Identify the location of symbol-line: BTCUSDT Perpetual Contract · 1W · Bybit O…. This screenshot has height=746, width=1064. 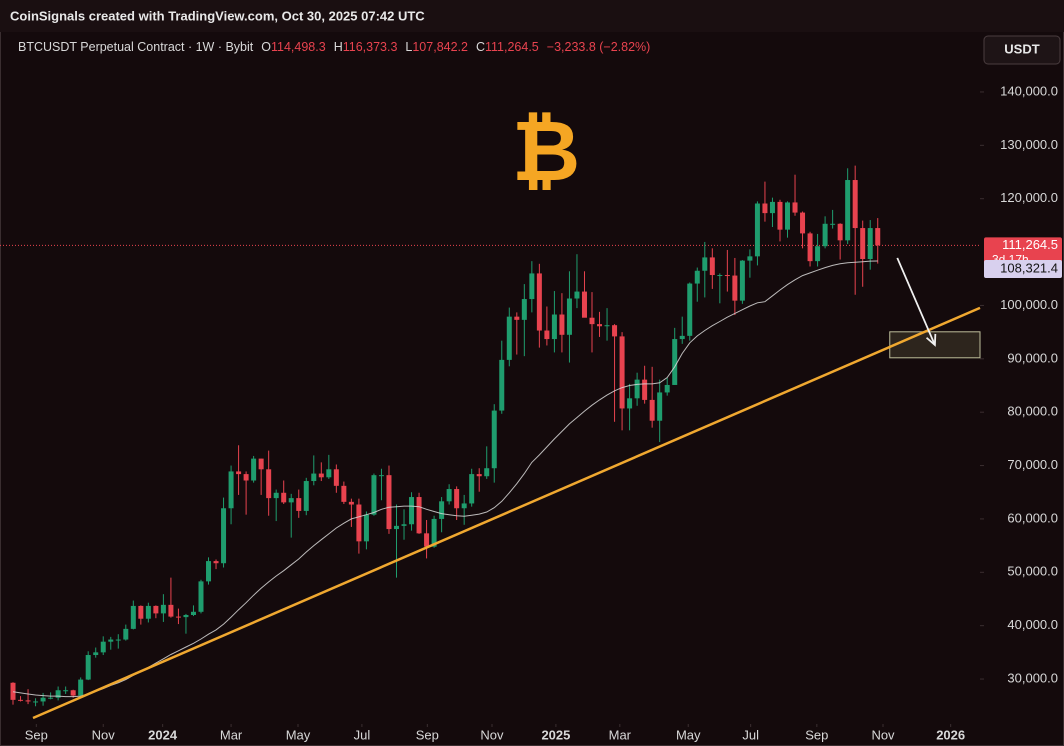
(334, 47).